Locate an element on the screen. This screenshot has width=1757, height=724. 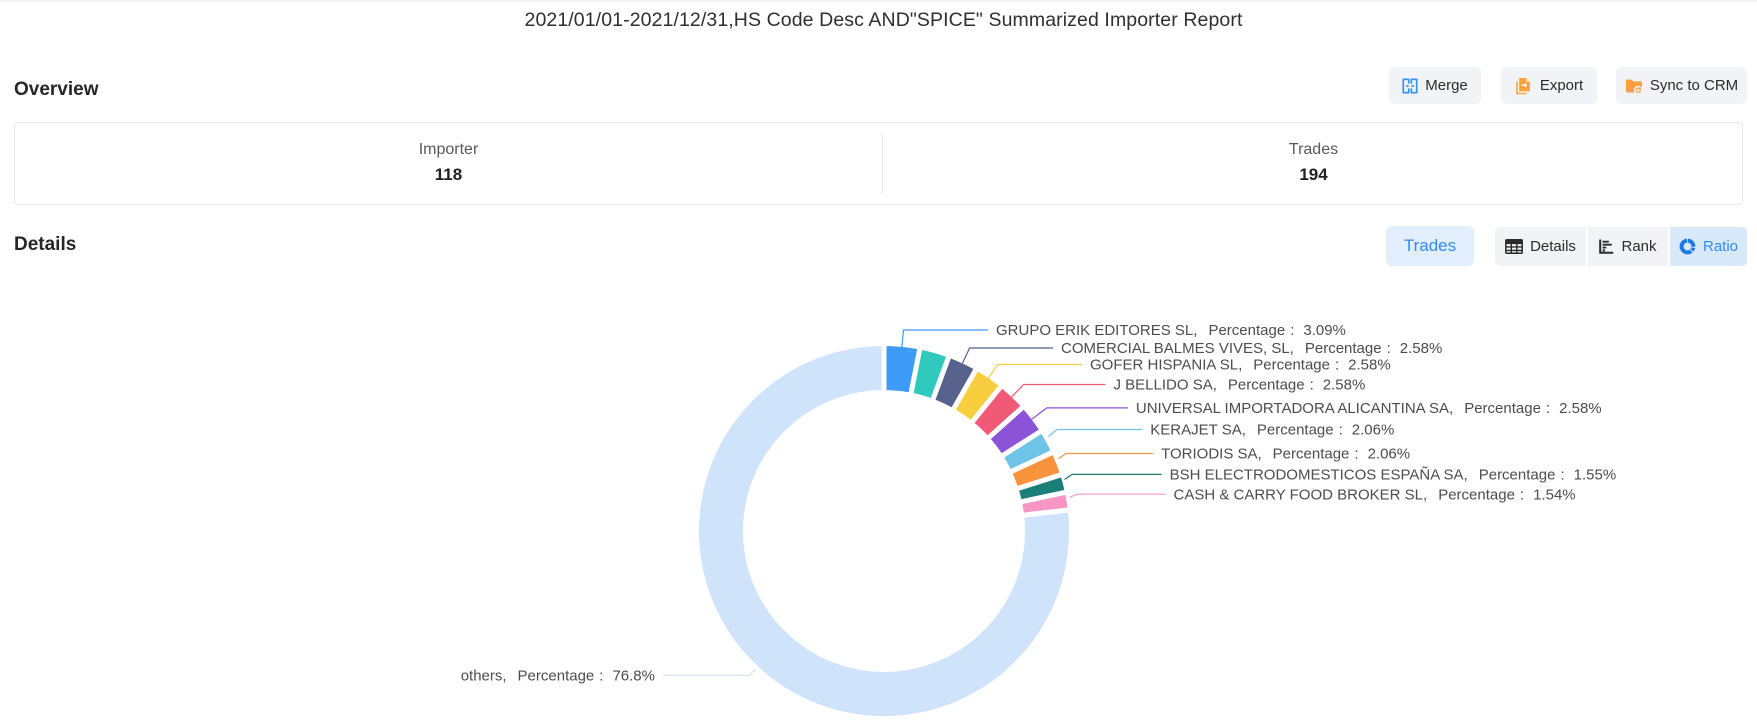
svg-text:GRUPO ERIK EDITORES SL,Percent: GRUPO ERIK EDITORES SL, Percentage:3.09% is located at coordinates (1171, 330).